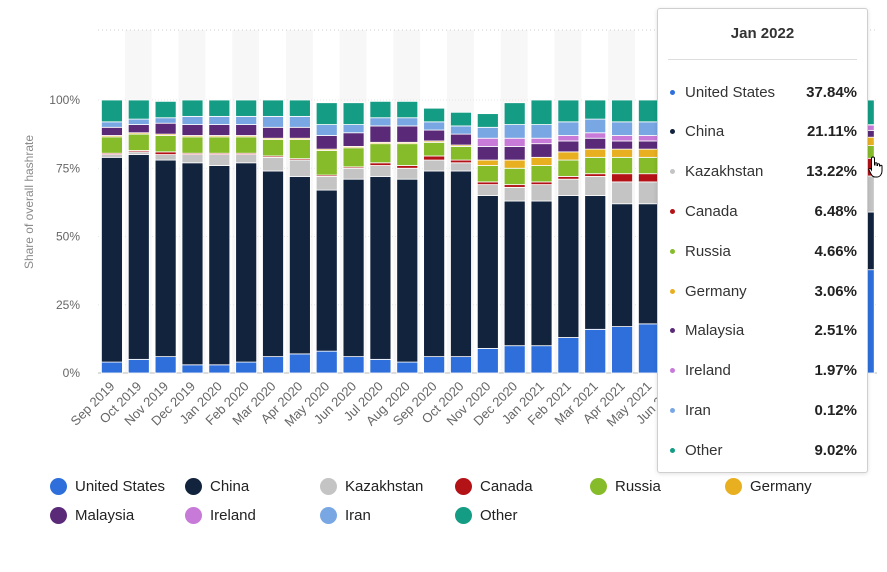 Image resolution: width=887 pixels, height=572 pixels. I want to click on legend-label: Kazakhstan, so click(384, 486).